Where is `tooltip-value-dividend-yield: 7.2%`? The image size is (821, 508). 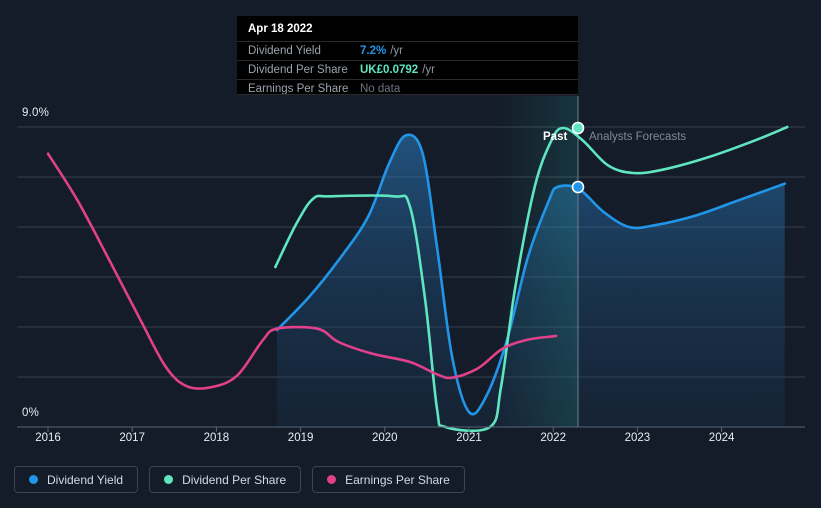
tooltip-value-dividend-yield: 7.2% is located at coordinates (373, 51).